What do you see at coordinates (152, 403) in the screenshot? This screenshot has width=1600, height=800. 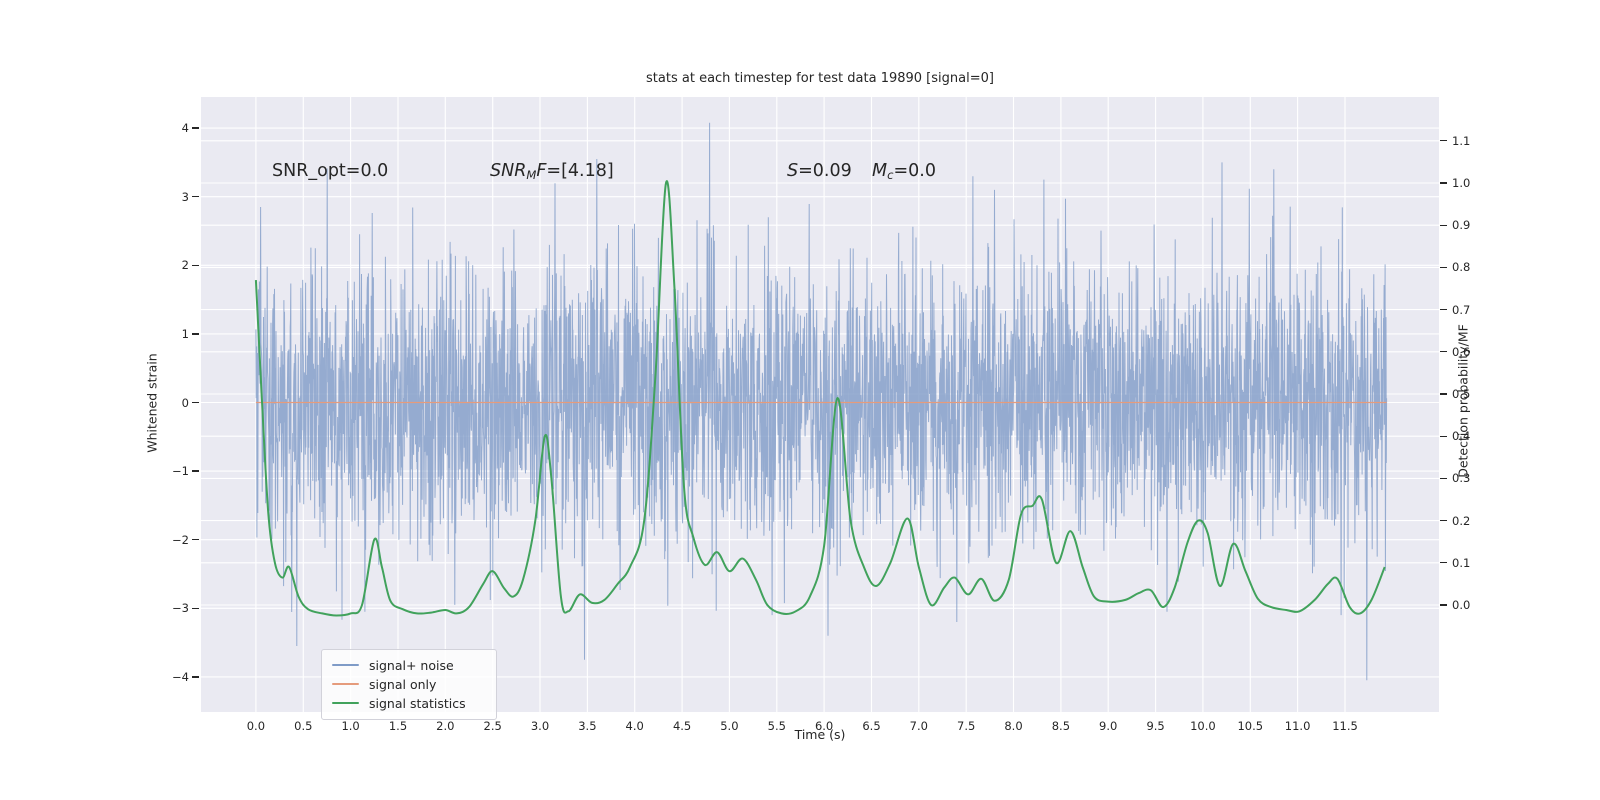 I see `y-left-axis-label: Whitened strain` at bounding box center [152, 403].